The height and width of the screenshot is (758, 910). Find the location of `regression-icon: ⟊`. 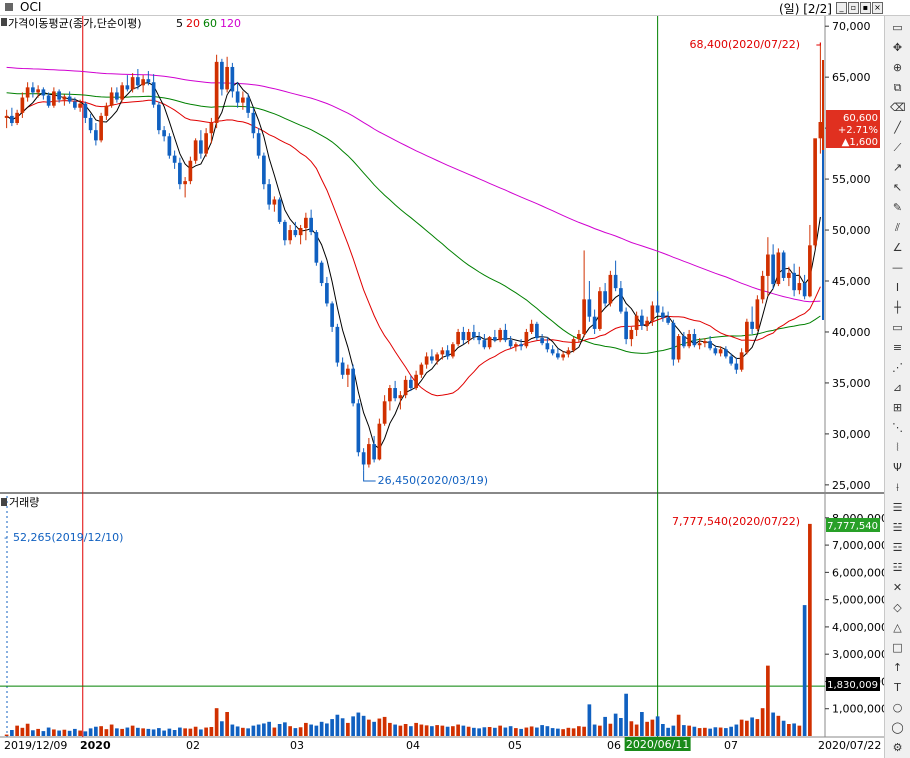

regression-icon: ⟊ is located at coordinates (897, 487).